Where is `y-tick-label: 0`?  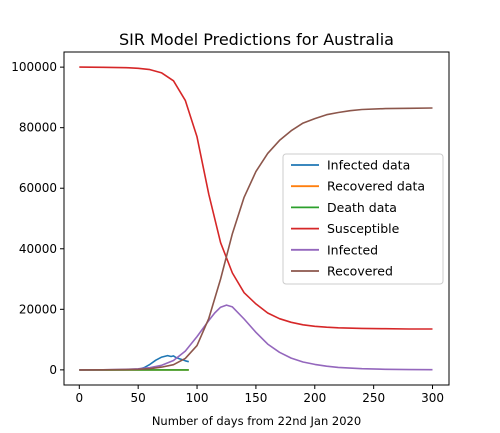
y-tick-label: 0 is located at coordinates (53, 370).